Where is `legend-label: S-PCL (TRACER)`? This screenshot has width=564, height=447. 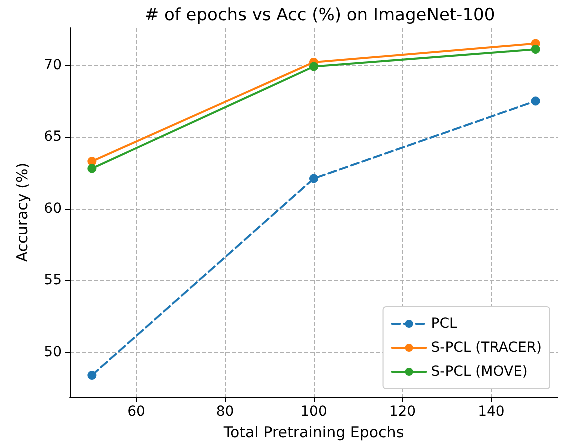
legend-label: S-PCL (TRACER) is located at coordinates (486, 348).